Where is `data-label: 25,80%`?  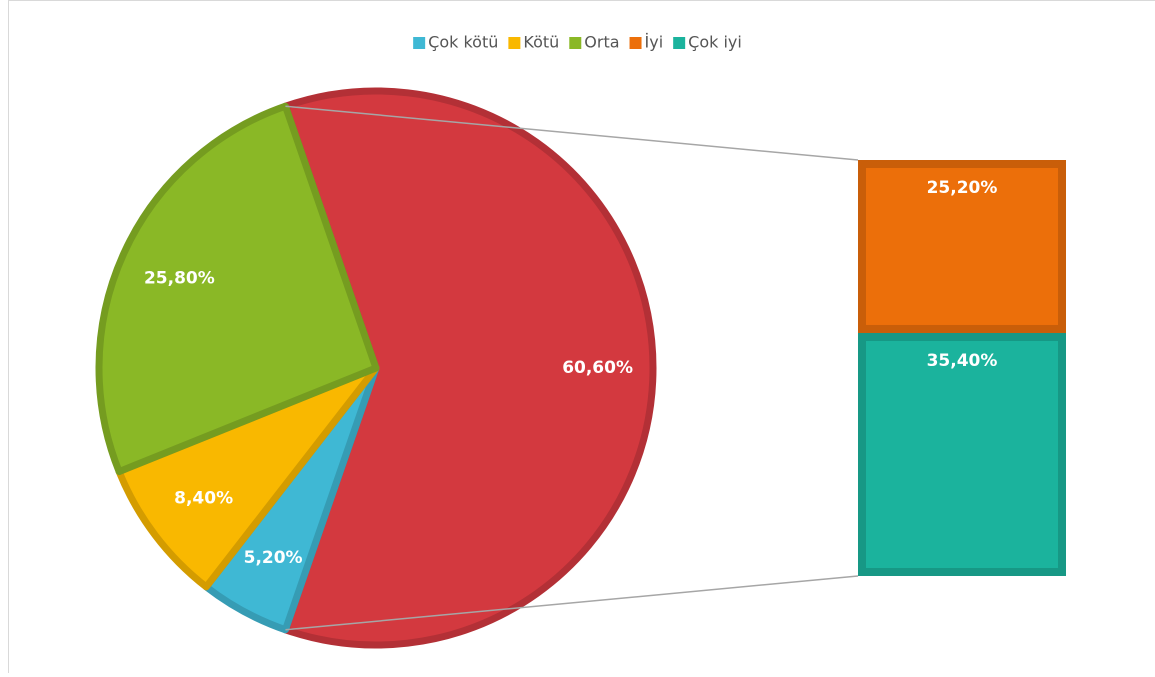 data-label: 25,80% is located at coordinates (179, 278).